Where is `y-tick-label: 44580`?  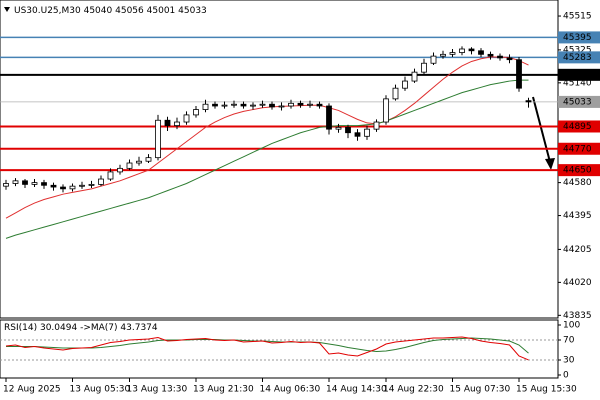
y-tick-label: 44580 is located at coordinates (577, 183).